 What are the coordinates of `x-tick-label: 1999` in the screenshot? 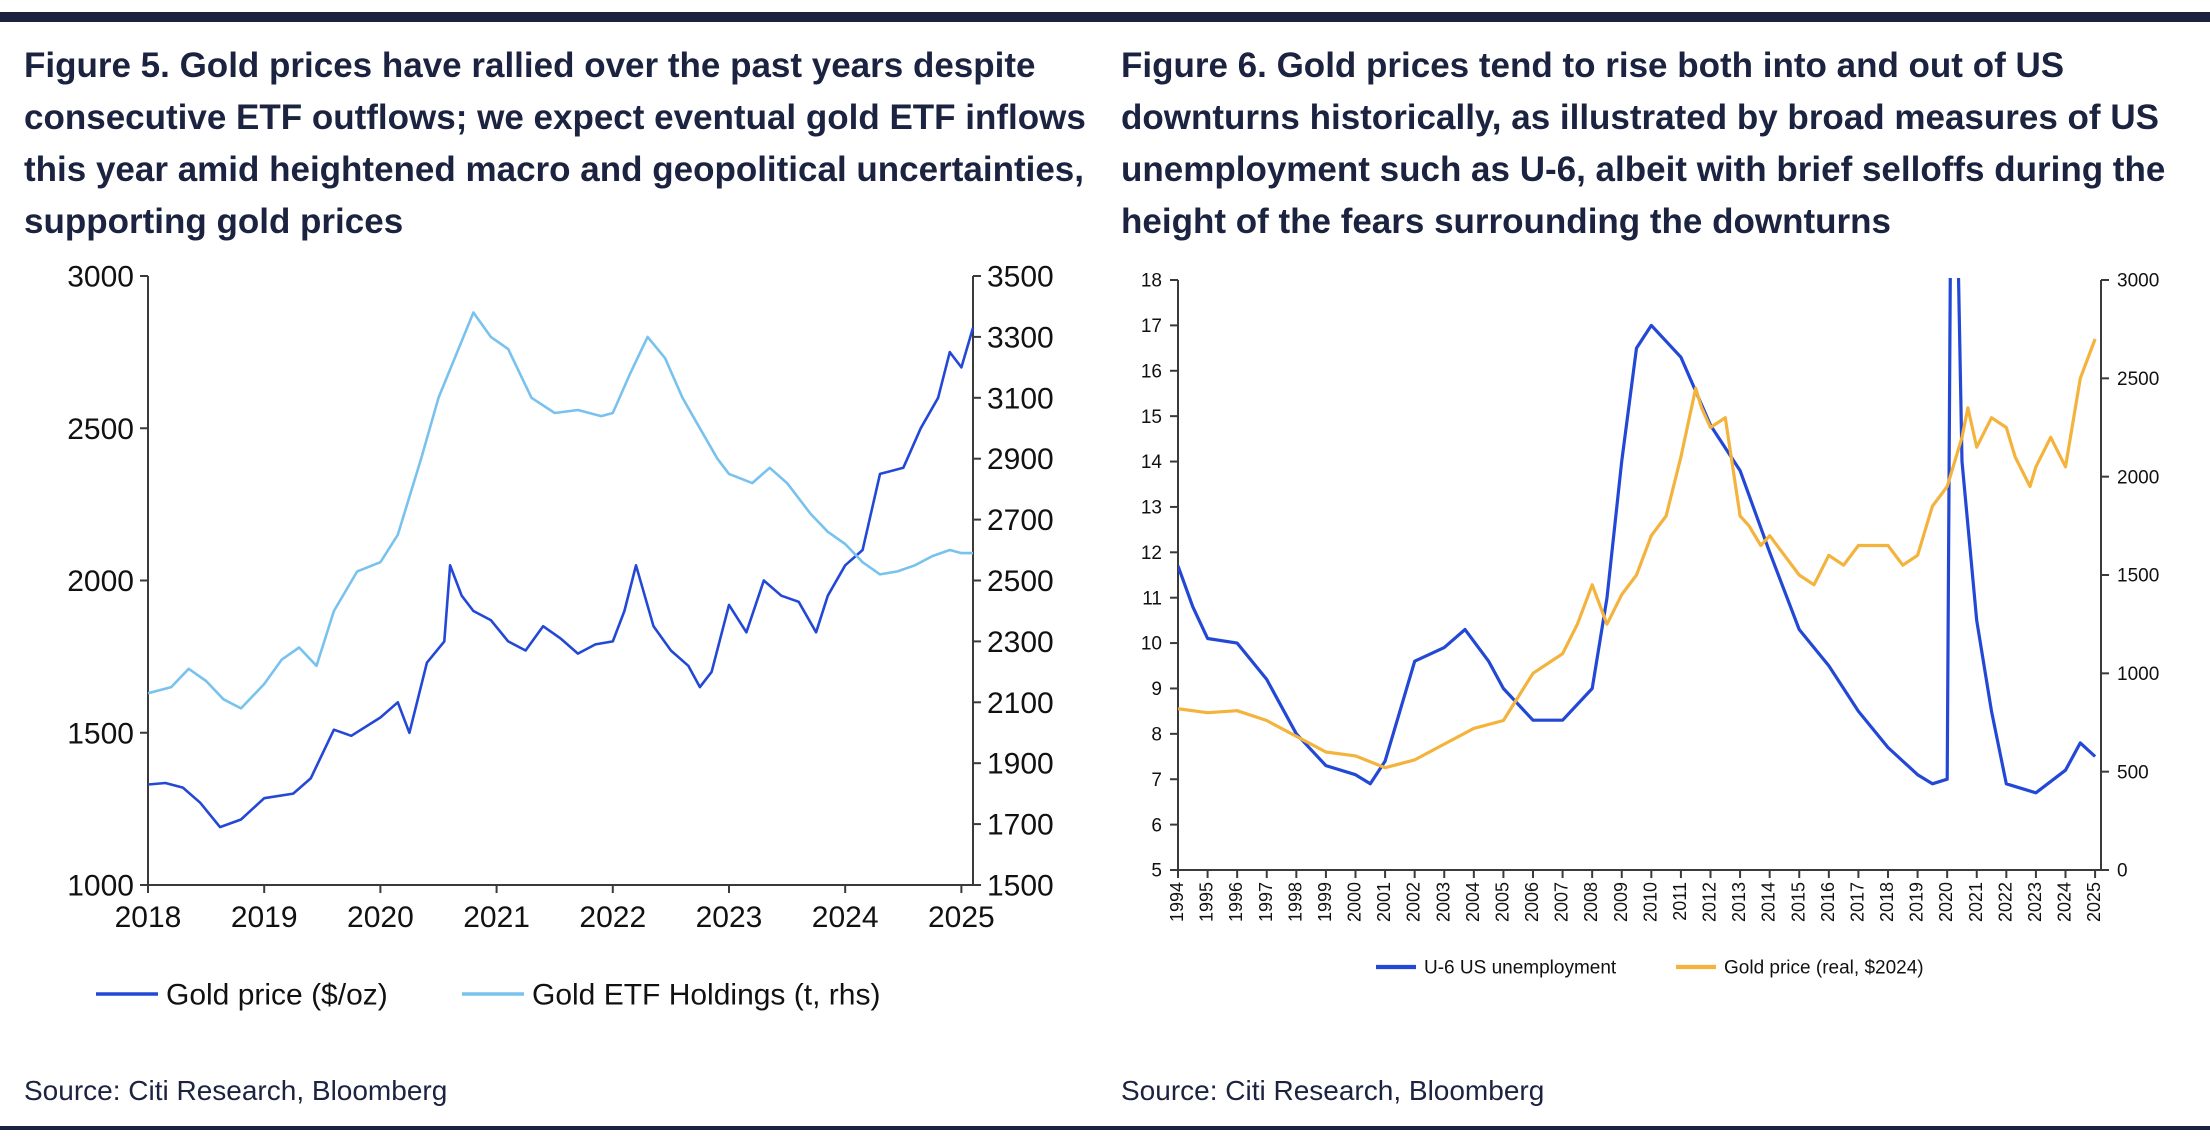 It's located at (1325, 902).